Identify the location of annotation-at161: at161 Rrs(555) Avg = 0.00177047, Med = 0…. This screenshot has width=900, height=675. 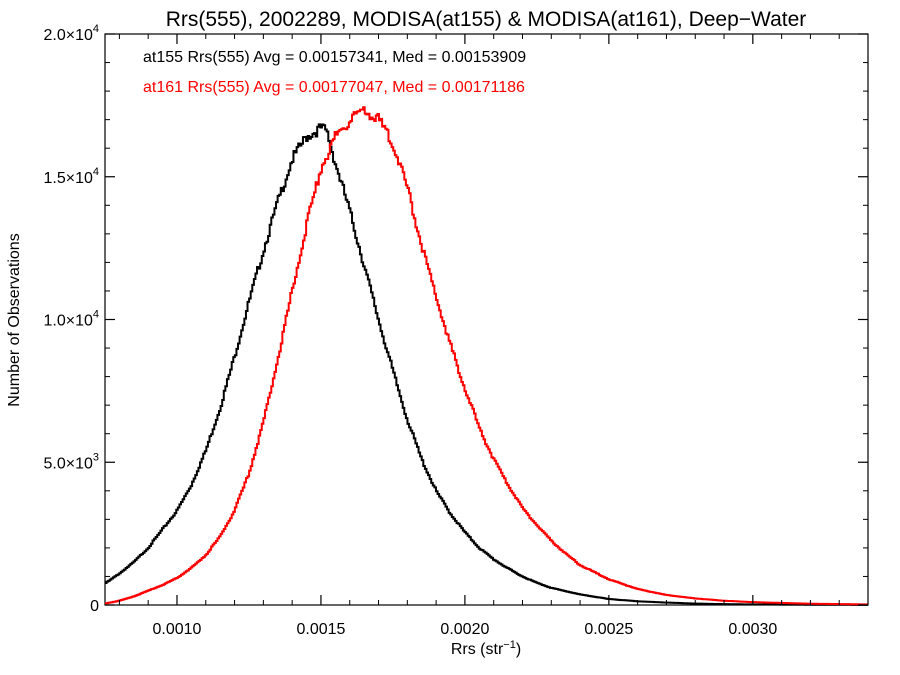
(334, 87).